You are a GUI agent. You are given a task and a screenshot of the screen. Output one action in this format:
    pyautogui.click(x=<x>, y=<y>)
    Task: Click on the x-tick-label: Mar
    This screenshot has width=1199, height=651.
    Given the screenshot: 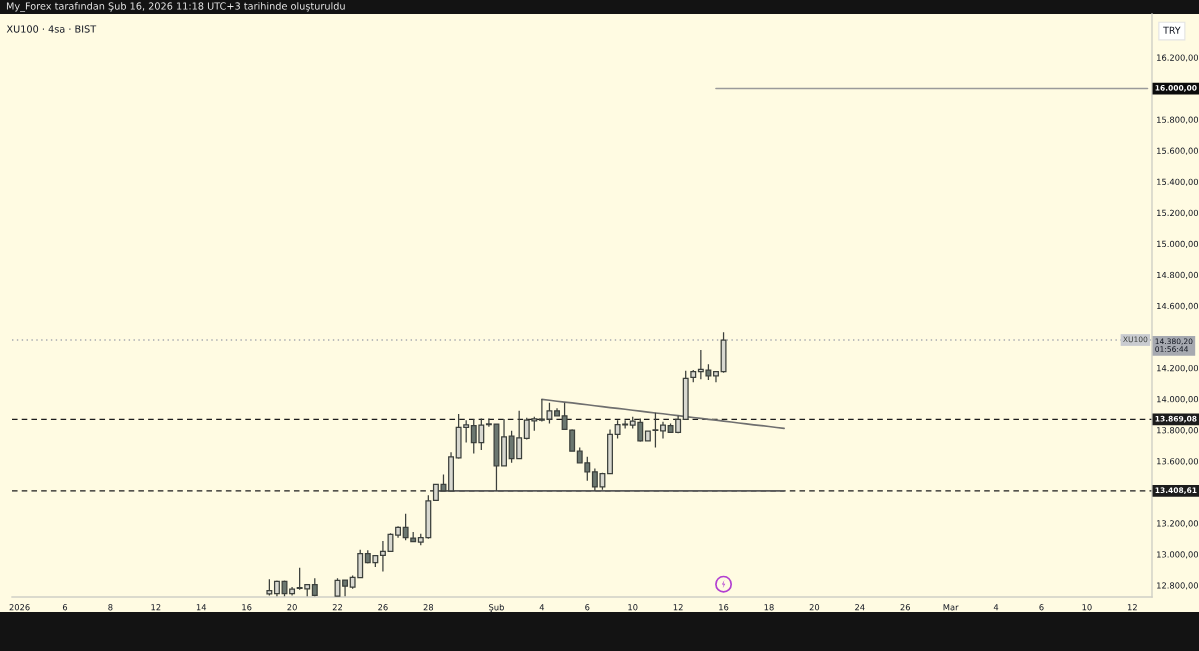 What is the action you would take?
    pyautogui.click(x=951, y=607)
    